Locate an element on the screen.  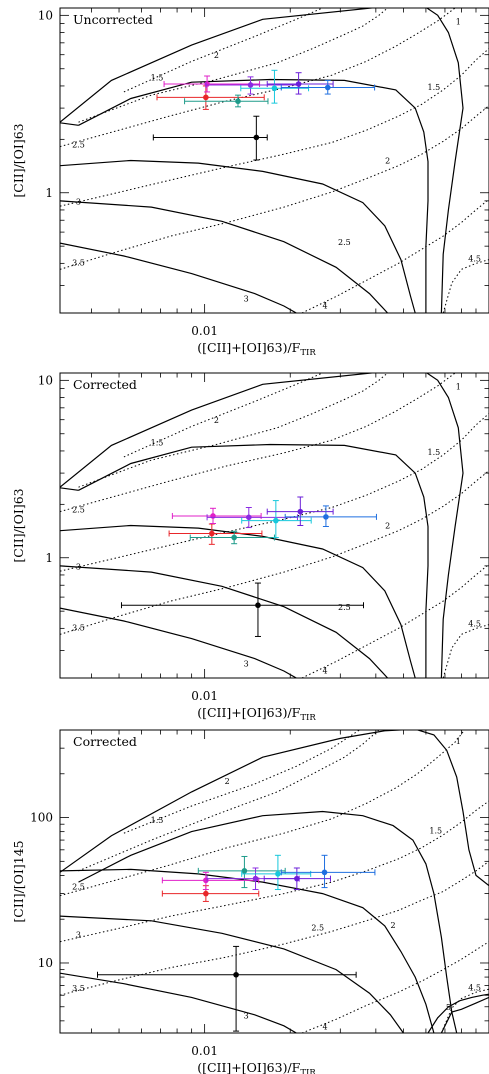
panel-label: Uncorrected is located at coordinates (113, 19).